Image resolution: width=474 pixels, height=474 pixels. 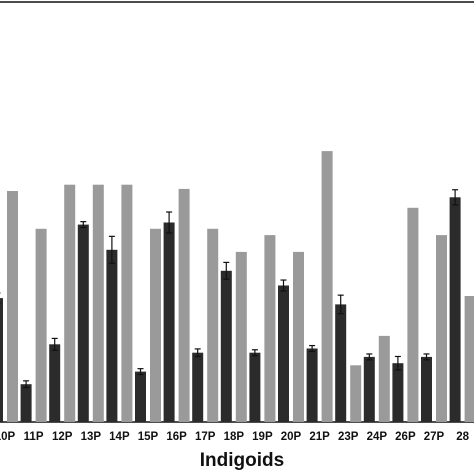 What do you see at coordinates (112, 335) in the screenshot?
I see `bar-dark-14P` at bounding box center [112, 335].